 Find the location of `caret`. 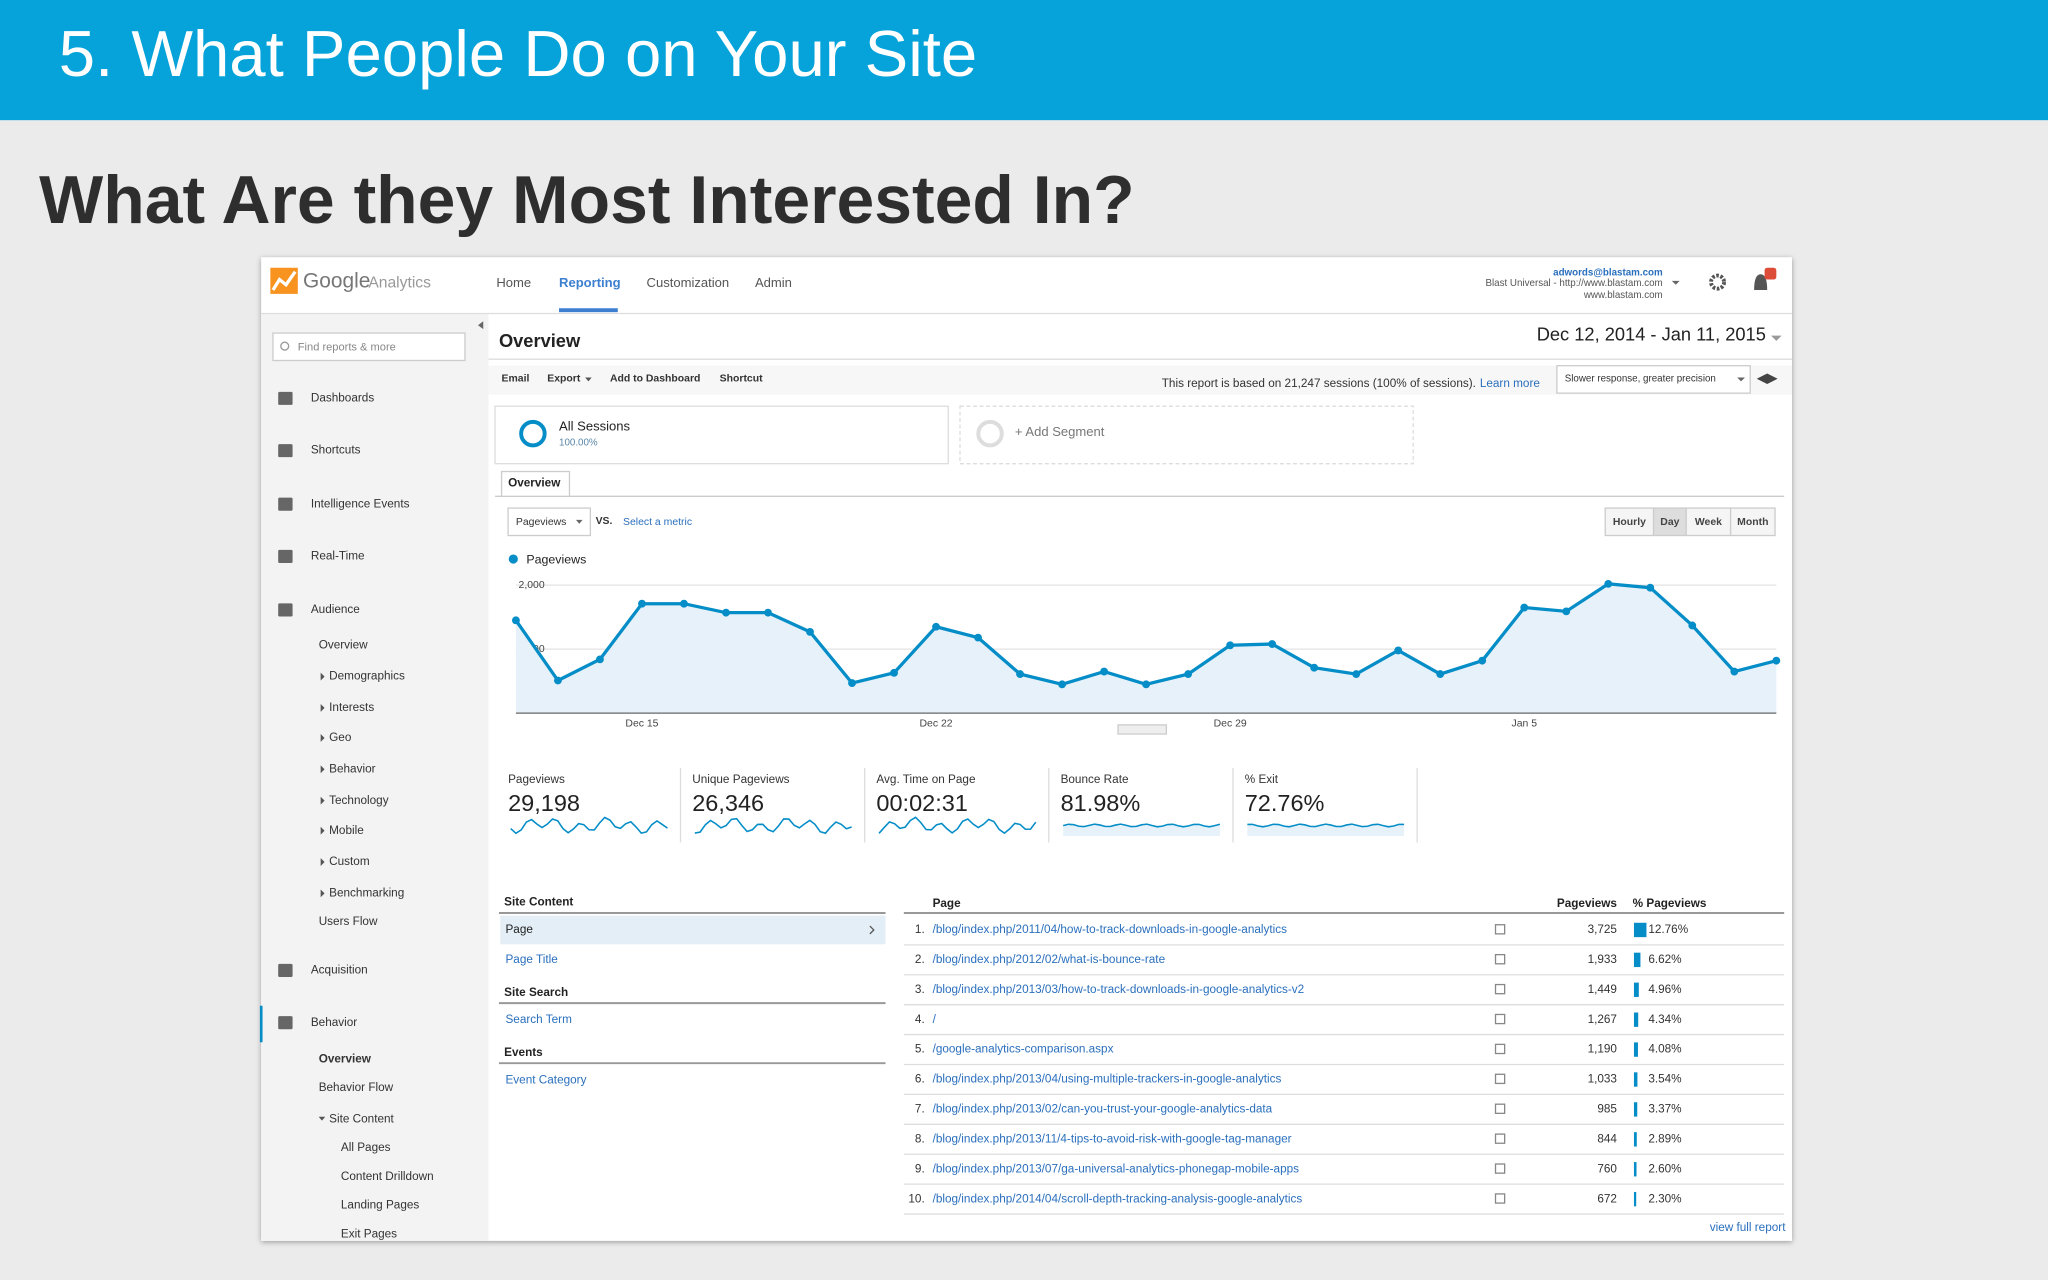

caret is located at coordinates (1675, 282).